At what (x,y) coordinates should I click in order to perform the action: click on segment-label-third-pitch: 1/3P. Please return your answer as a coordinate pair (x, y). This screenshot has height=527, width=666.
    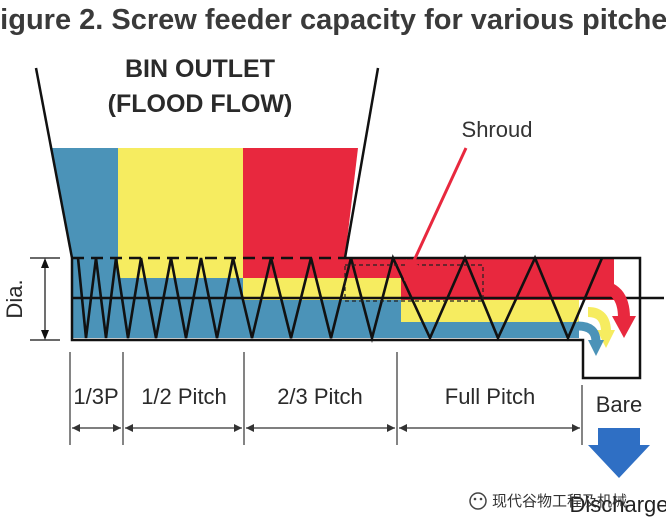
    Looking at the image, I should click on (95, 396).